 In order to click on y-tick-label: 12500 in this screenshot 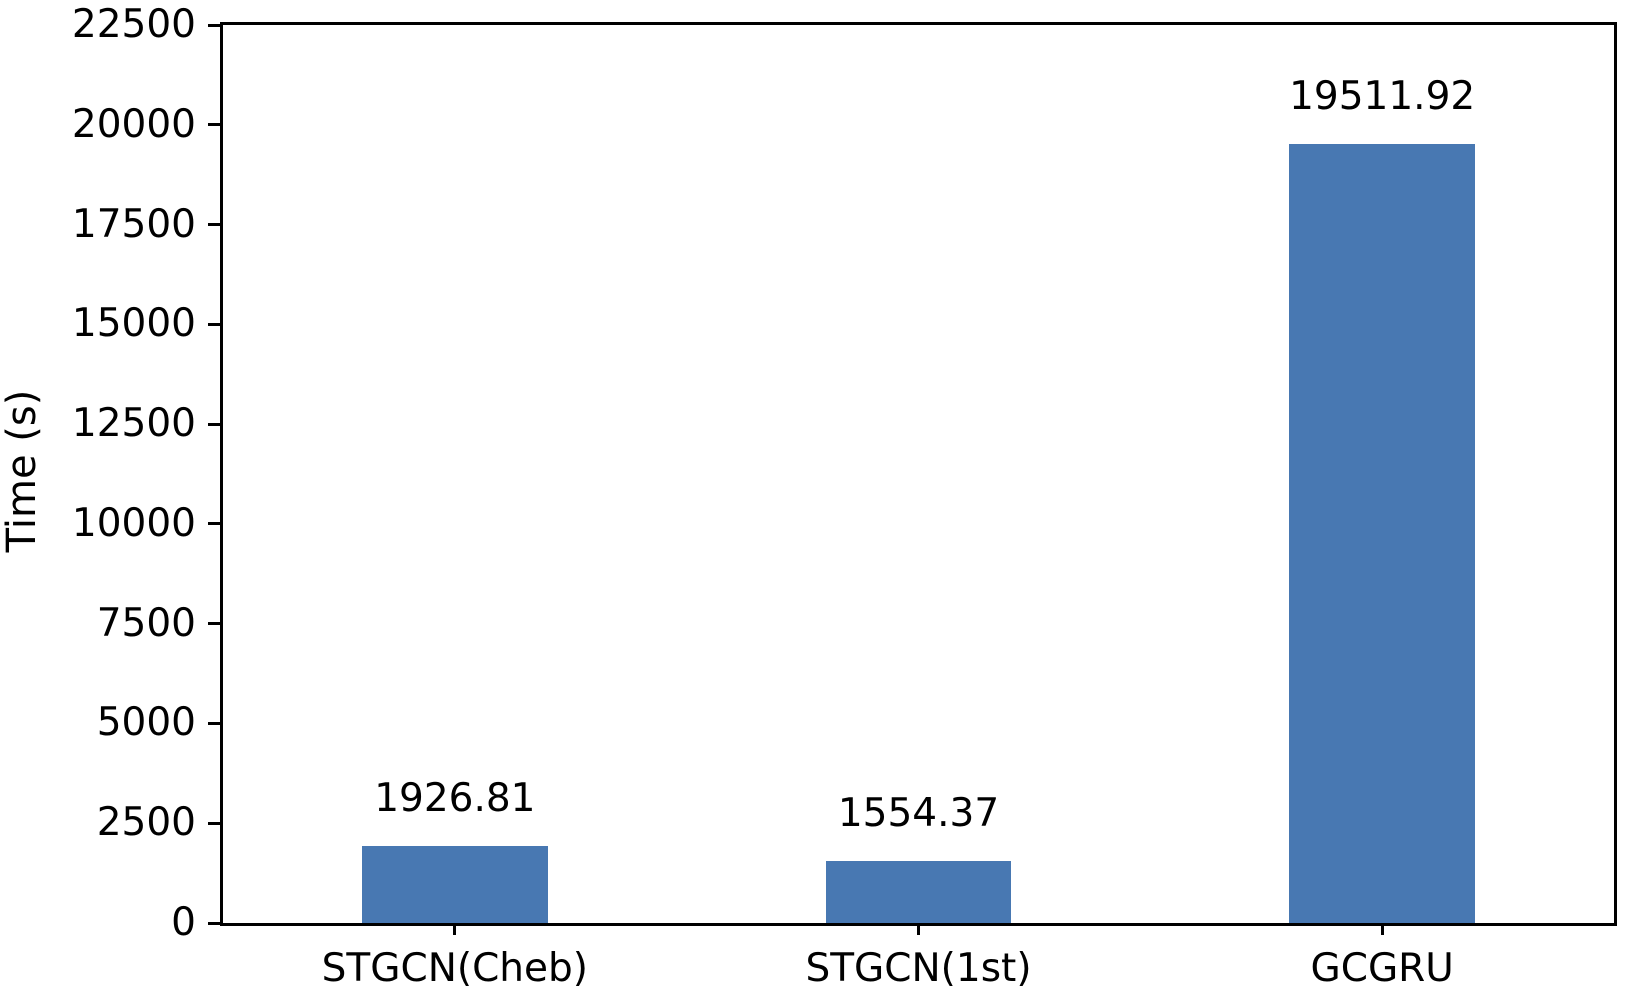, I will do `click(133, 424)`.